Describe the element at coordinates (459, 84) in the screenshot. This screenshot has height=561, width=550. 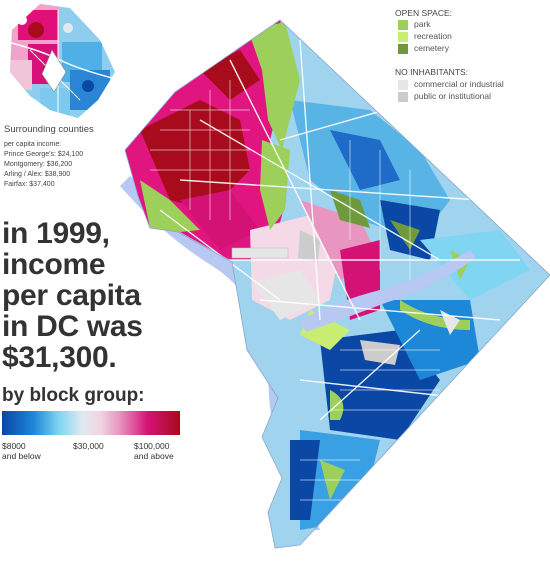
I see `commercial-label: commercial or industrial` at that location.